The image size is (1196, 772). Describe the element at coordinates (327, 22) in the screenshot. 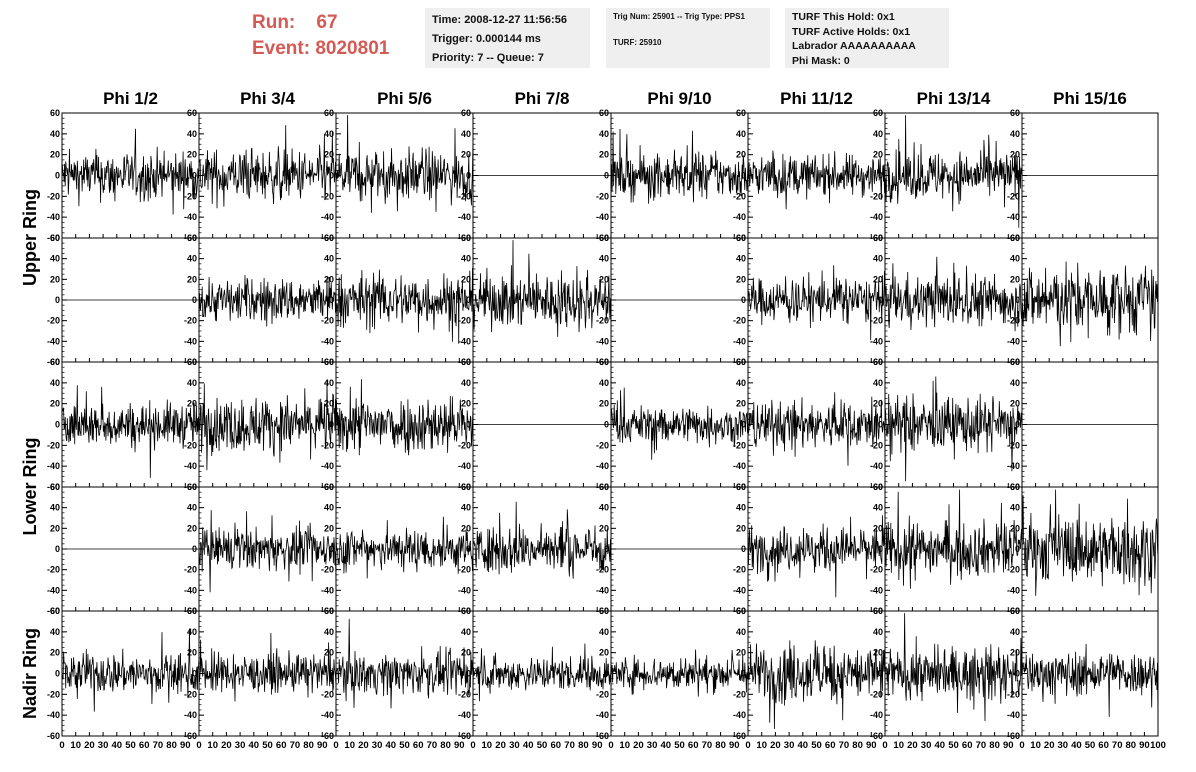

I see `run-value: 67` at that location.